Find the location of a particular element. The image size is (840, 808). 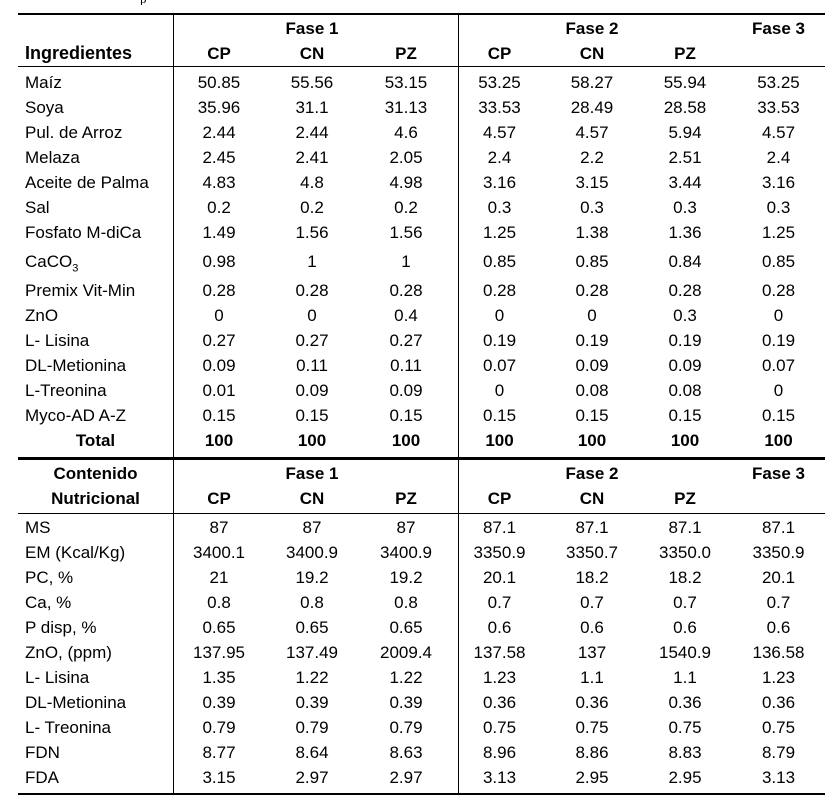

nutrition-header-label-2: Nutricional is located at coordinates (95, 498).